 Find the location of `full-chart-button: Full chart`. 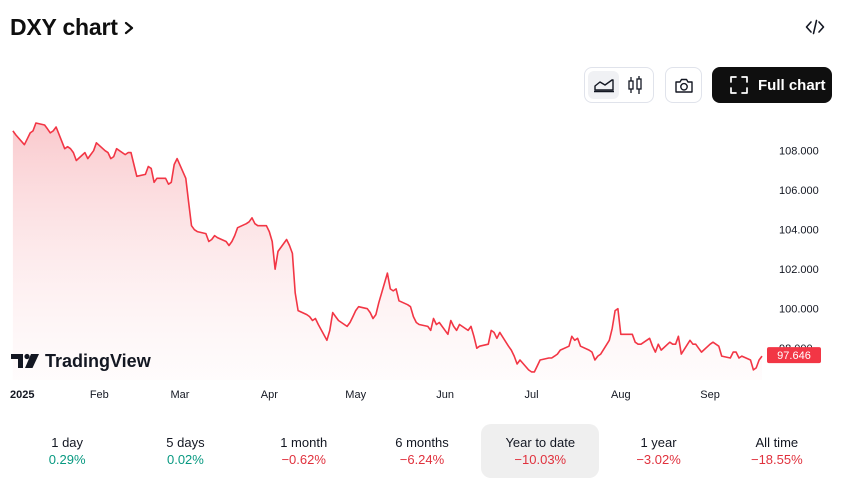

full-chart-button: Full chart is located at coordinates (772, 85).